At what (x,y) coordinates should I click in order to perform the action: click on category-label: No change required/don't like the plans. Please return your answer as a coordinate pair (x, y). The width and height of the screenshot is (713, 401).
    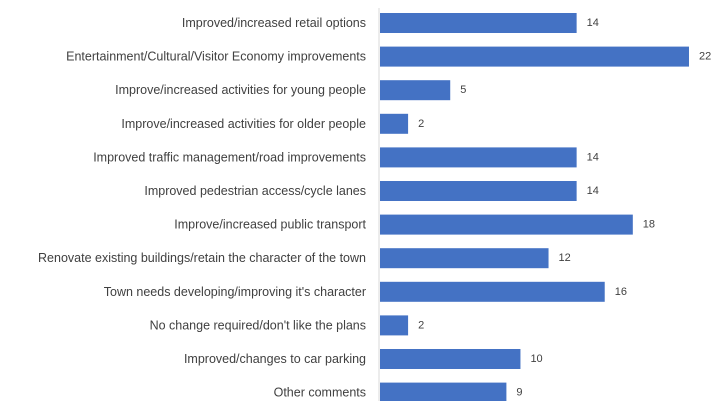
    Looking at the image, I should click on (258, 325).